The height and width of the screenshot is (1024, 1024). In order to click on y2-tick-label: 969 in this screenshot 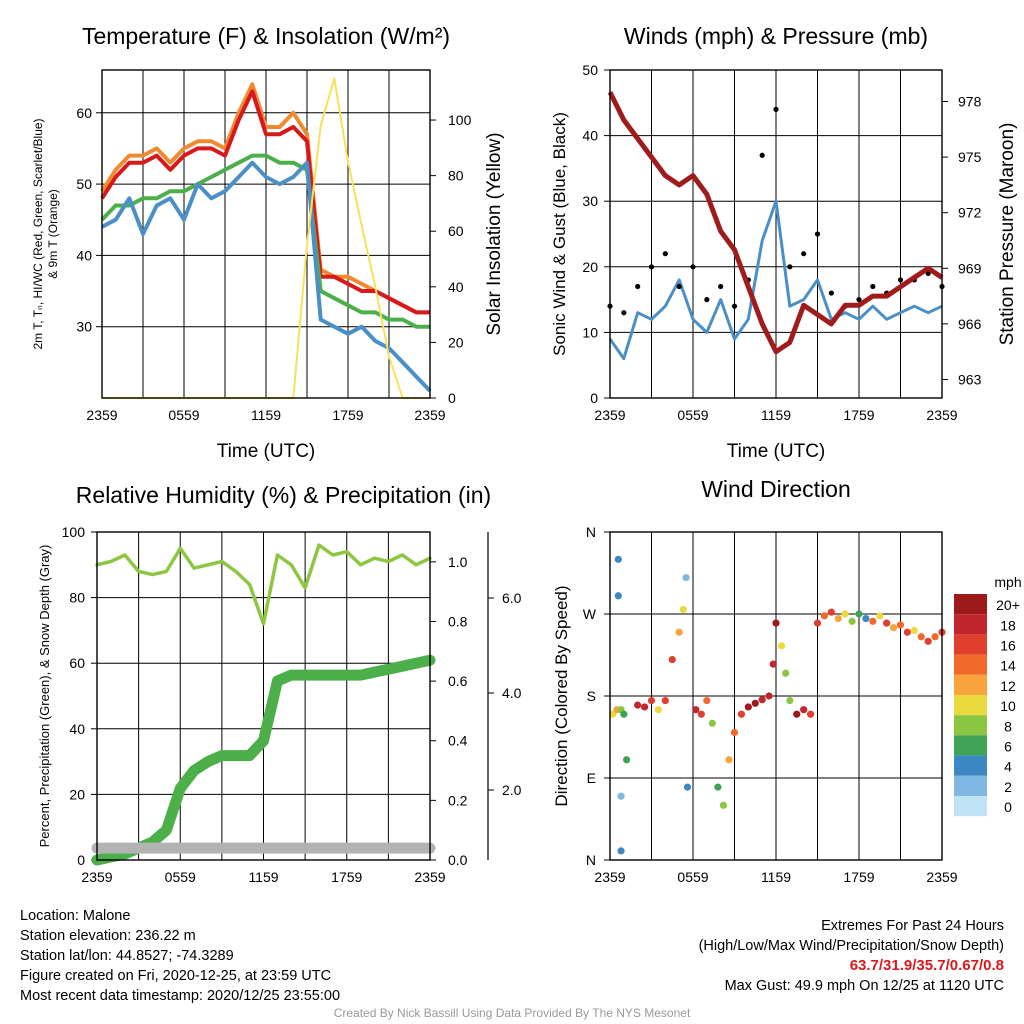, I will do `click(970, 268)`.